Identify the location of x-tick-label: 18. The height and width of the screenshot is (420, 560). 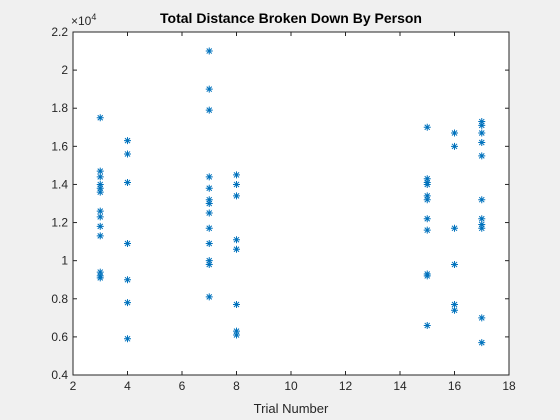
(509, 386).